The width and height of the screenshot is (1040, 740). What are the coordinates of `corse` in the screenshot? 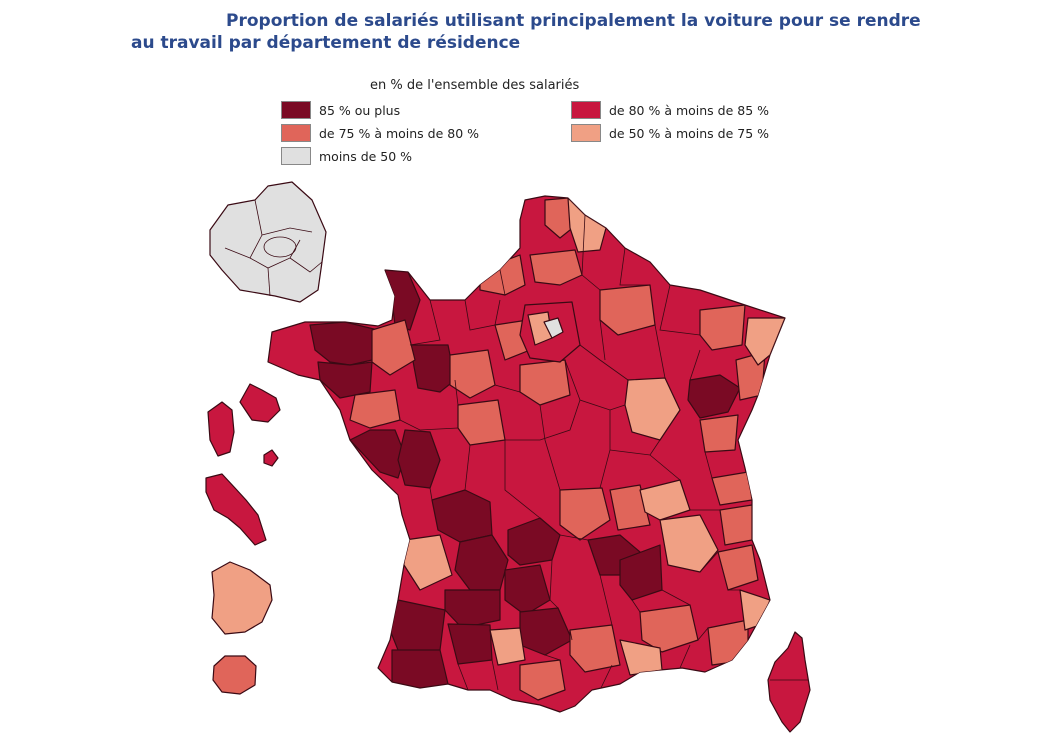 It's located at (789, 682).